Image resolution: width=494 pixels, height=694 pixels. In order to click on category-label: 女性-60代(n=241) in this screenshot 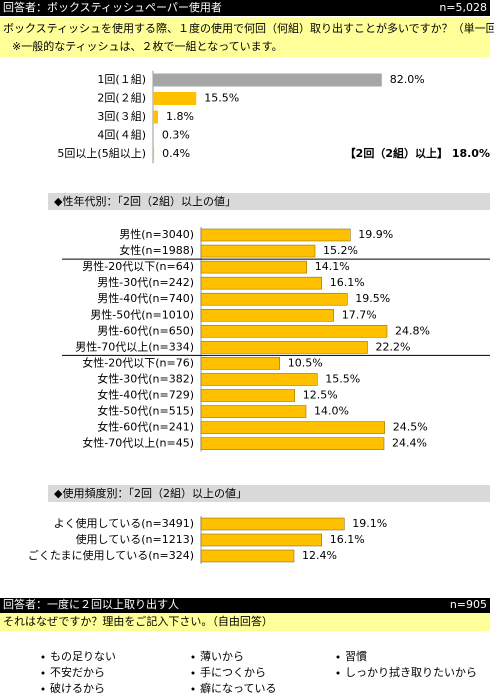, I will do `click(145, 427)`.